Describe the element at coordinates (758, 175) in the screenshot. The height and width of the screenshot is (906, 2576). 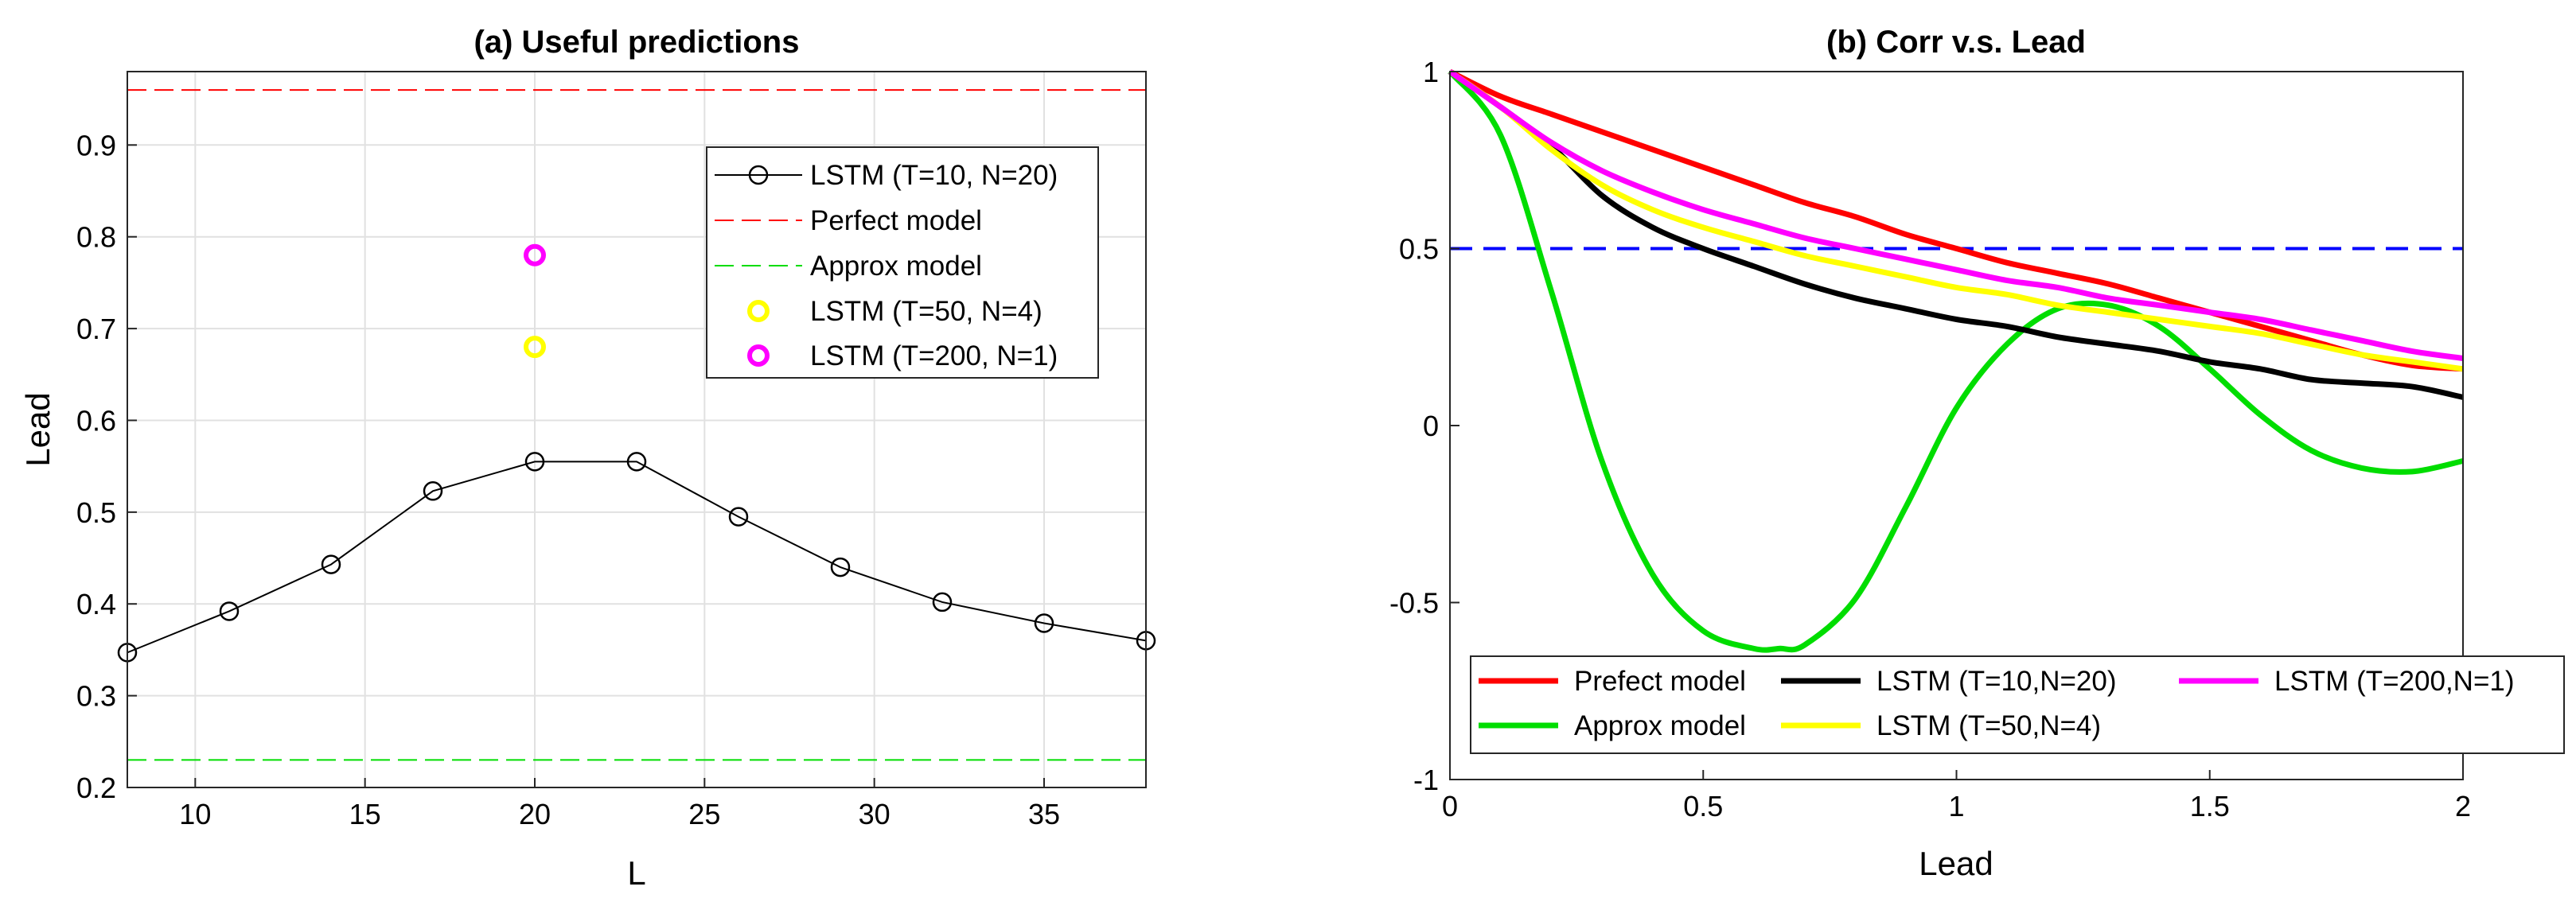
I see `legend-marker-lstm-t10` at that location.